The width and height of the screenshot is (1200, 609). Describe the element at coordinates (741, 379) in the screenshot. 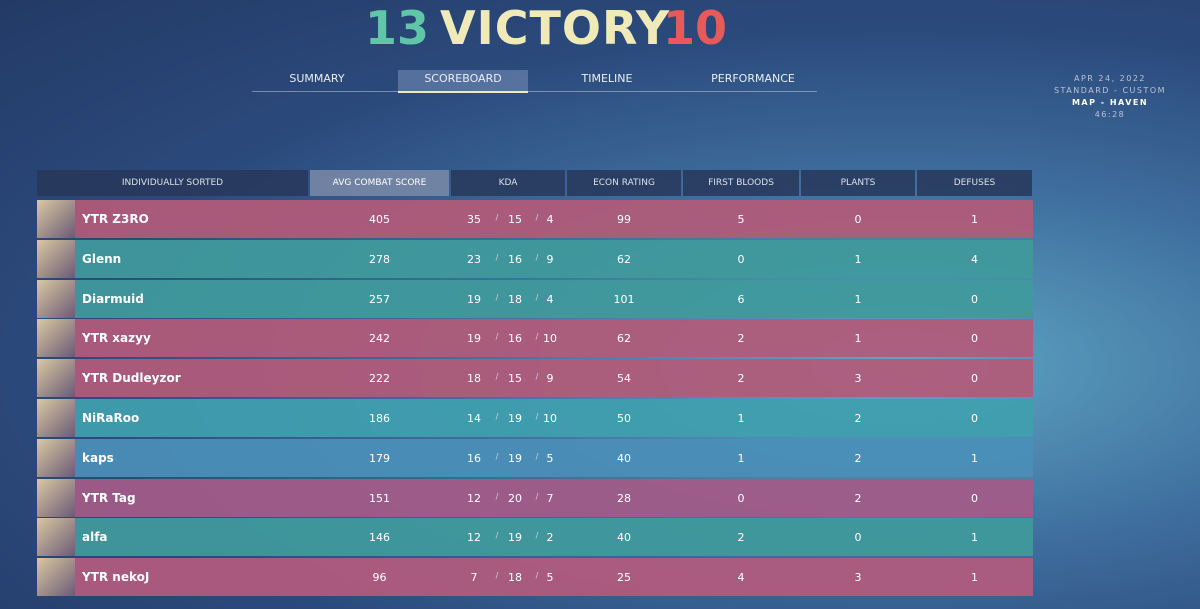

I see `first-bloods: 2` at that location.